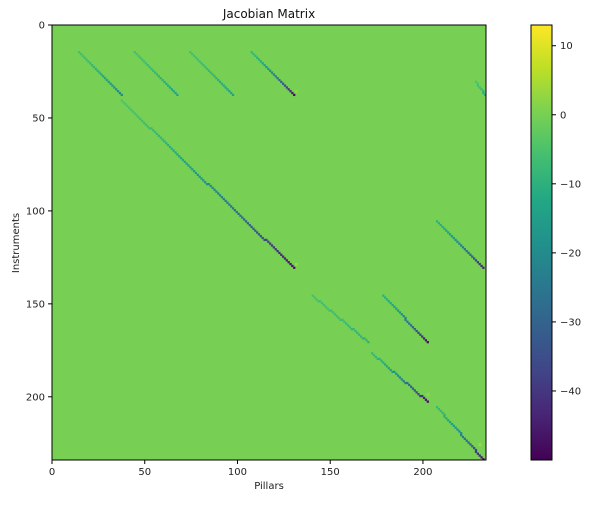 Image resolution: width=598 pixels, height=505 pixels. I want to click on colorbar-tick-label: −10, so click(570, 184).